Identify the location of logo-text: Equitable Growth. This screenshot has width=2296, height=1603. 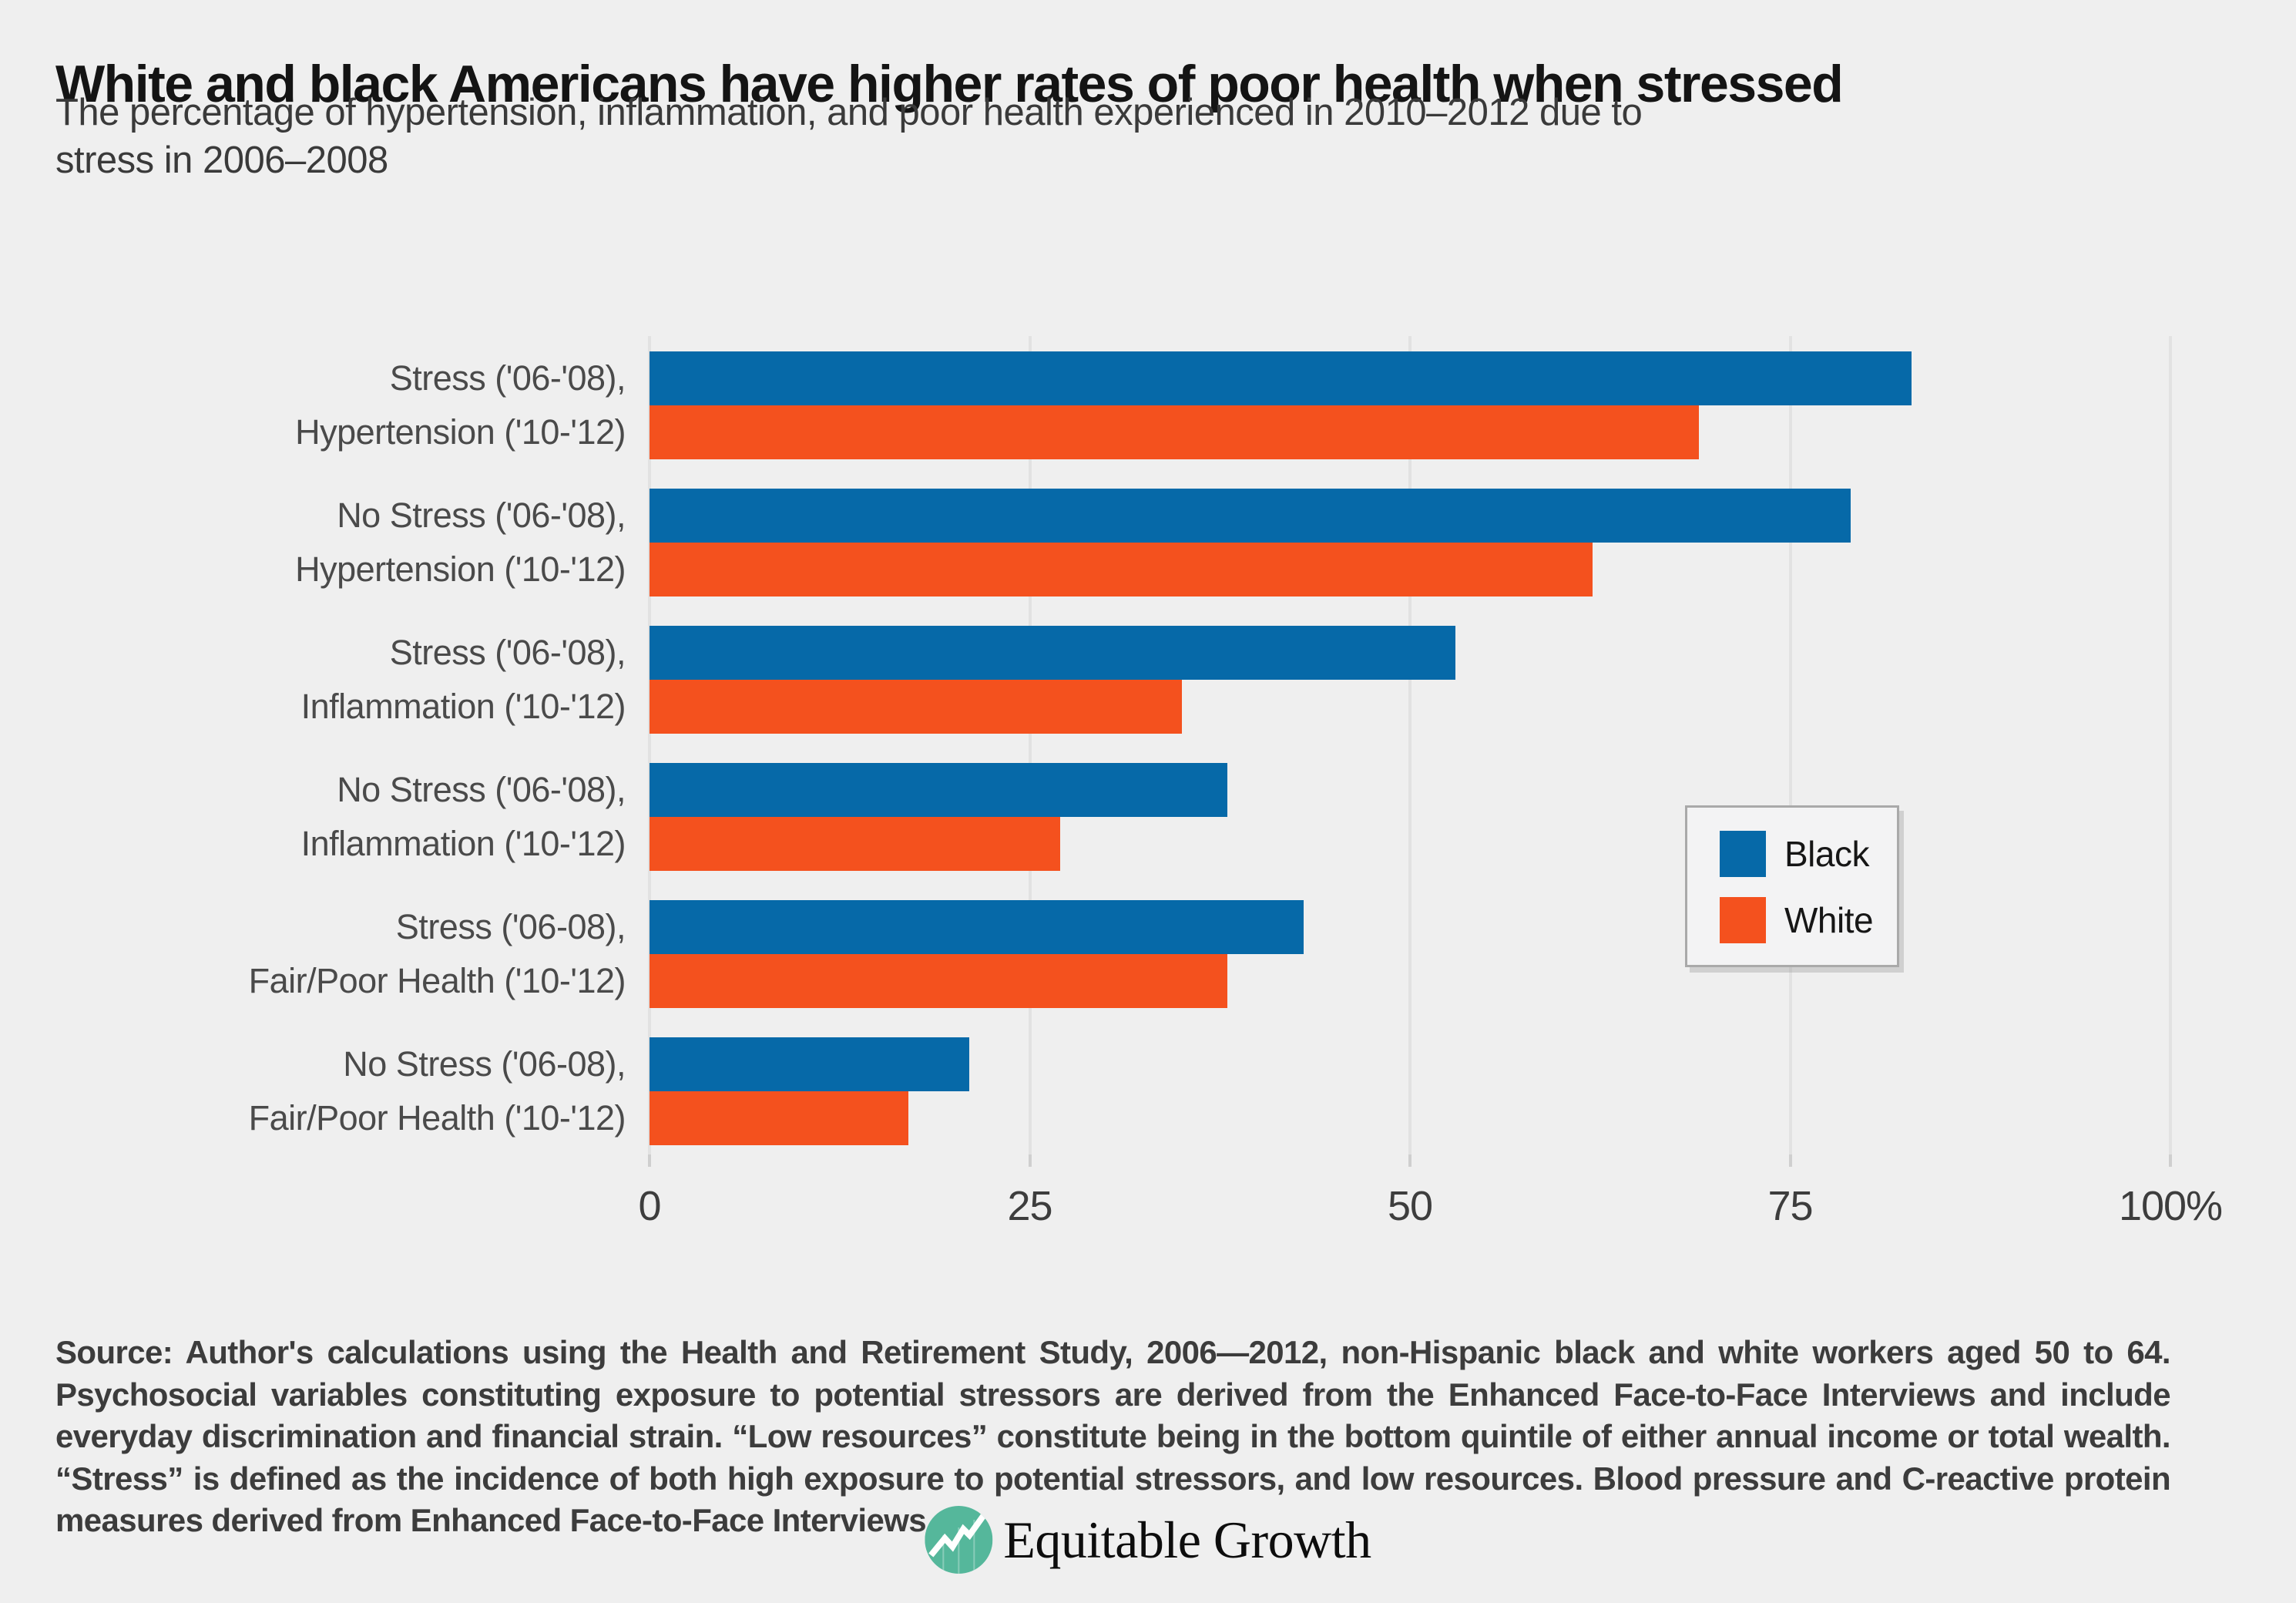
(1187, 1539).